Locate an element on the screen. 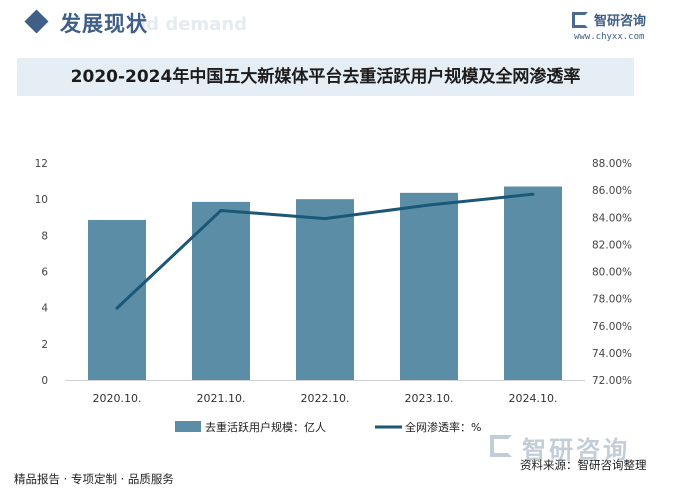 This screenshot has width=678, height=497. x-tick-label: 2020.10. is located at coordinates (117, 398).